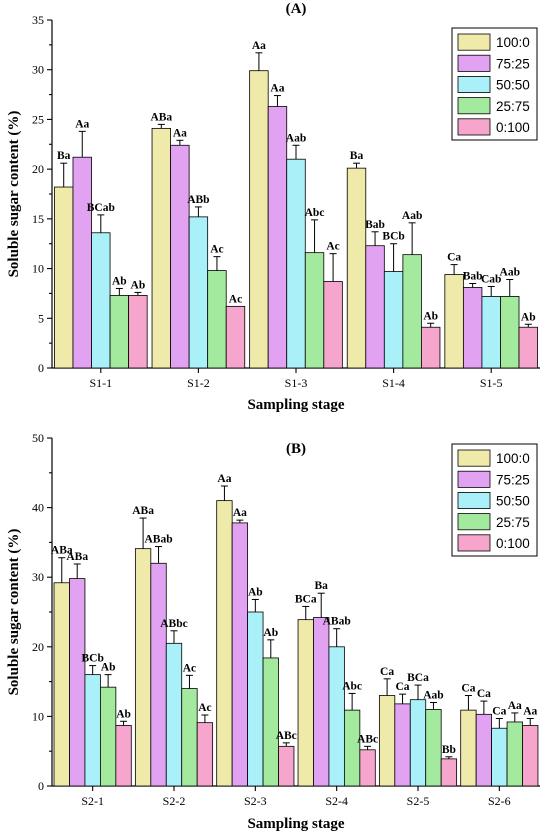  What do you see at coordinates (38, 508) in the screenshot?
I see `y-tick-label: 40` at bounding box center [38, 508].